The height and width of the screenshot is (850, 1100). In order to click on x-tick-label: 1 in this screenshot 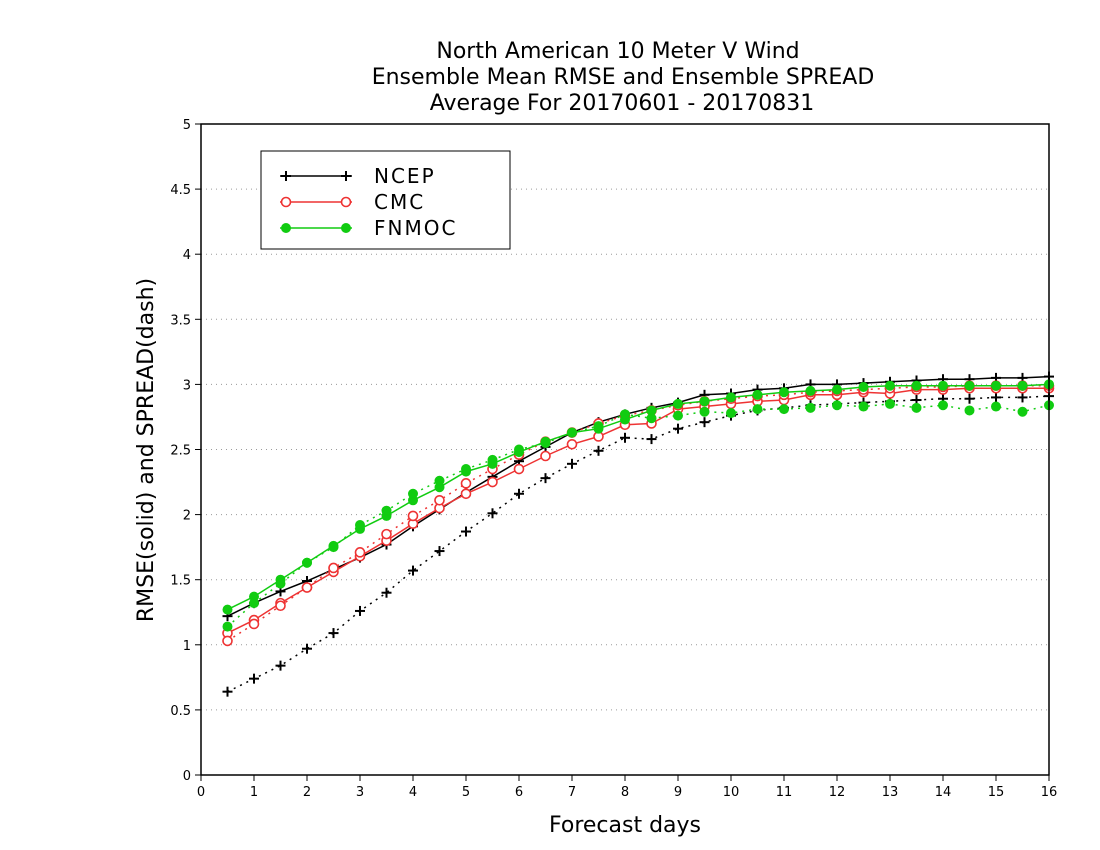, I will do `click(254, 792)`.